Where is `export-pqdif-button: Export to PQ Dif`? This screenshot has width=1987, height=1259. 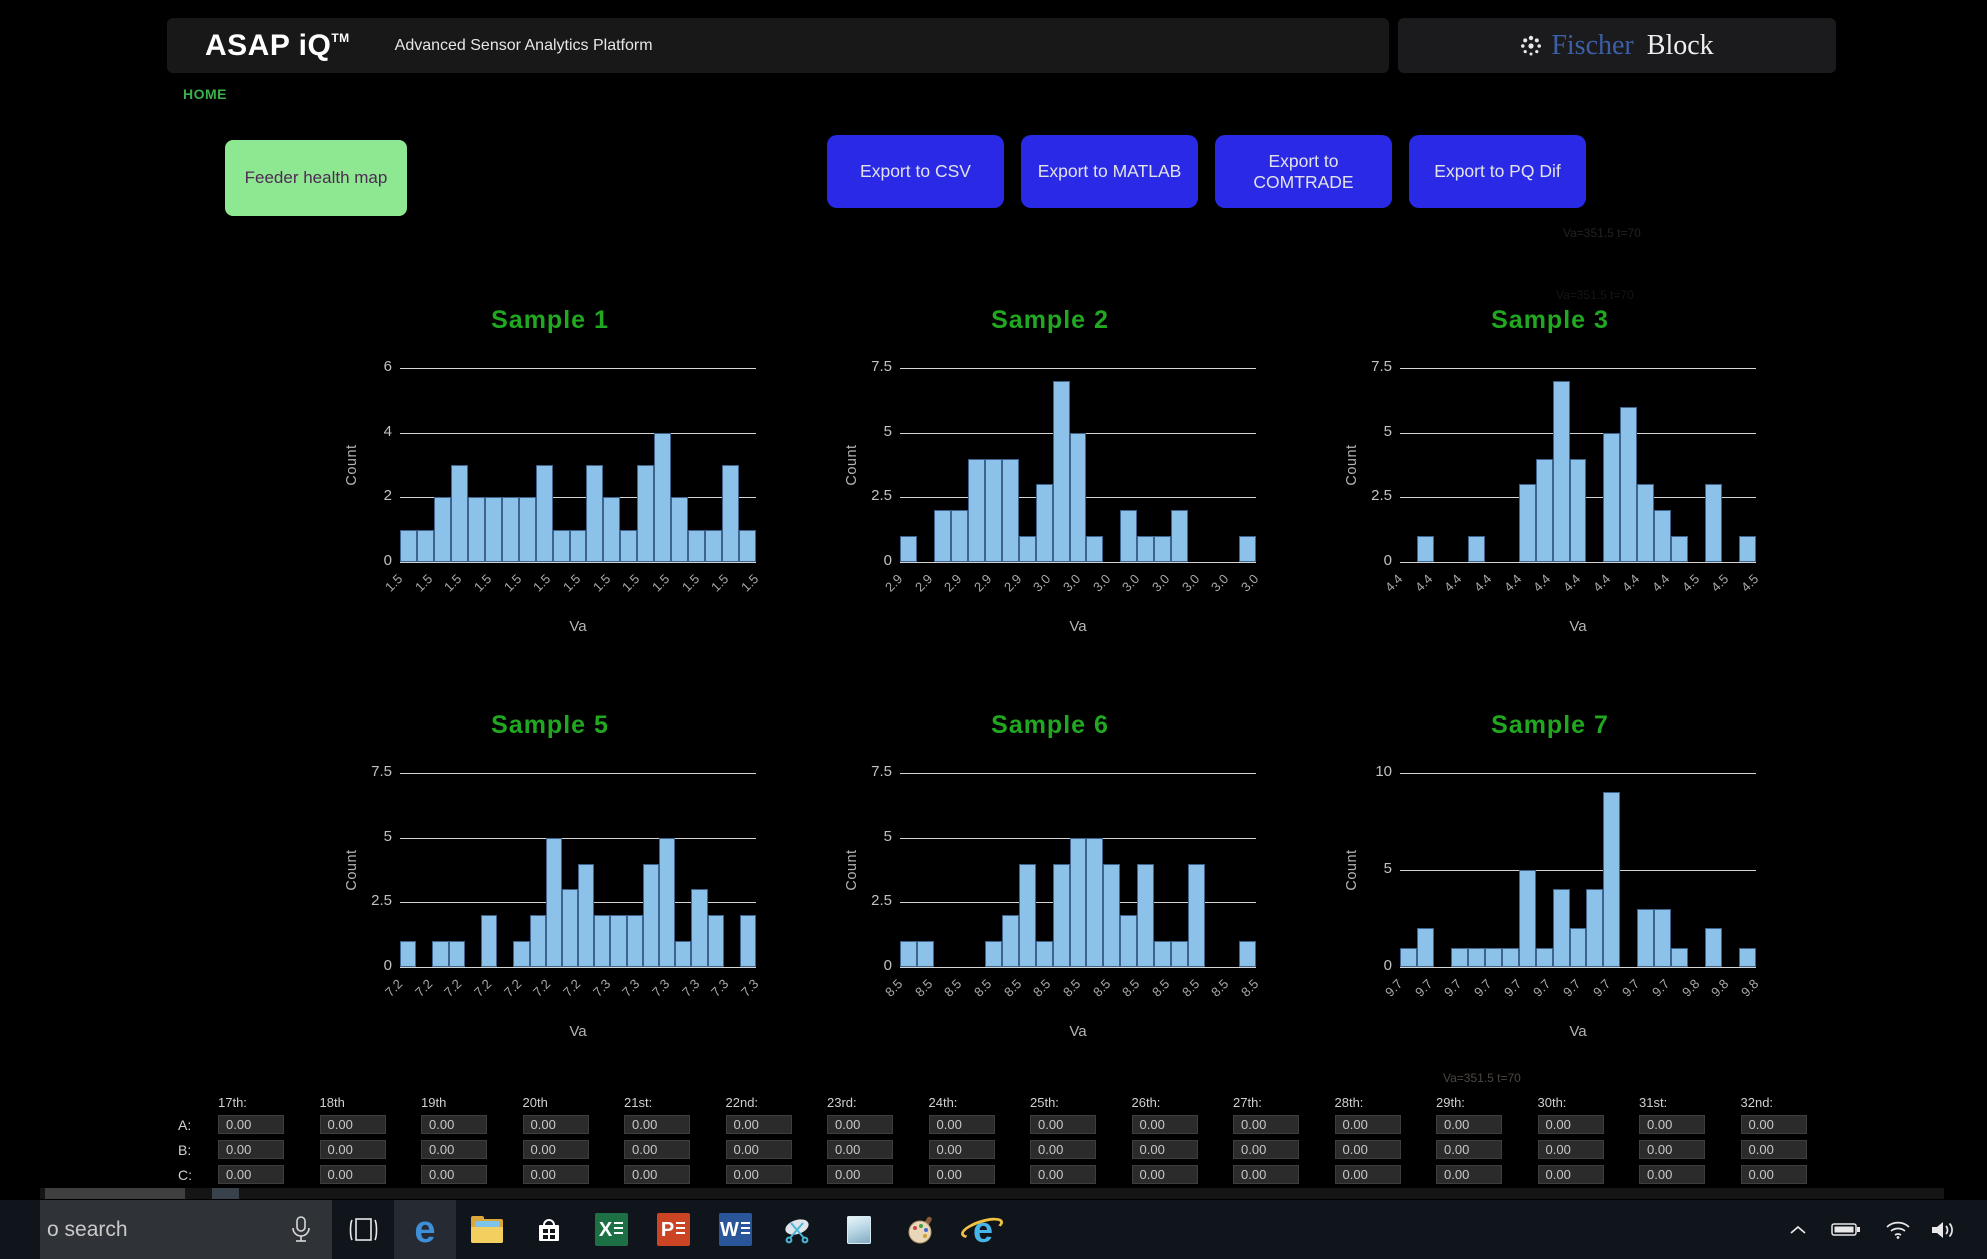 export-pqdif-button: Export to PQ Dif is located at coordinates (1497, 171).